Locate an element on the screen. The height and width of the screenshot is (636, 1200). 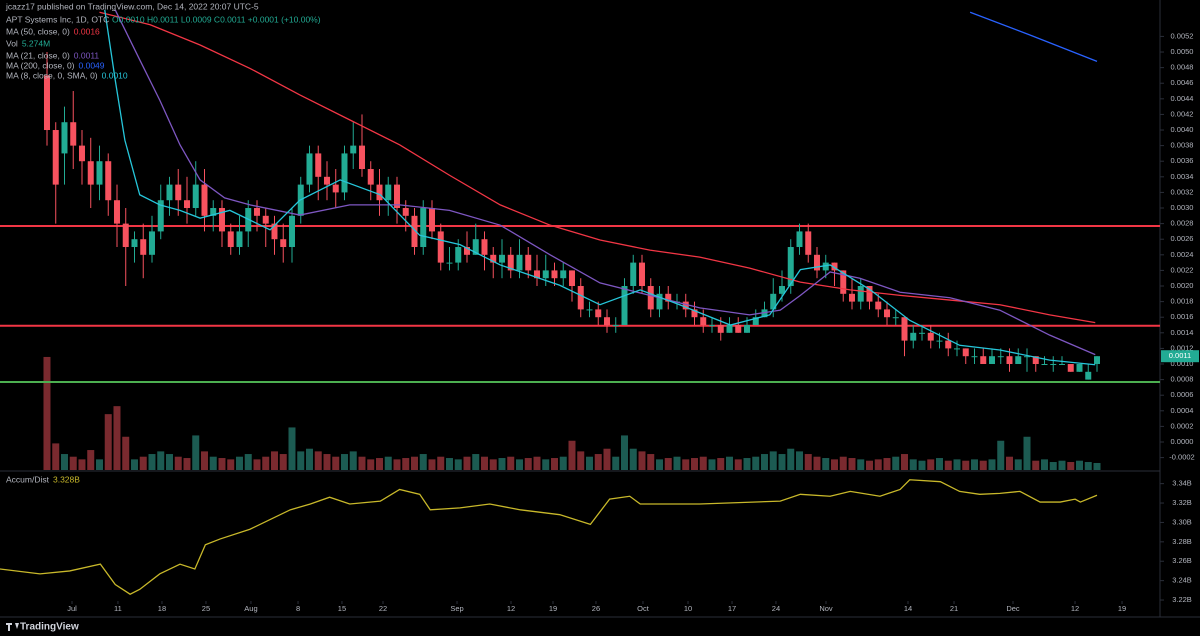
y-tick-label: 0.0018 is located at coordinates (1182, 301).